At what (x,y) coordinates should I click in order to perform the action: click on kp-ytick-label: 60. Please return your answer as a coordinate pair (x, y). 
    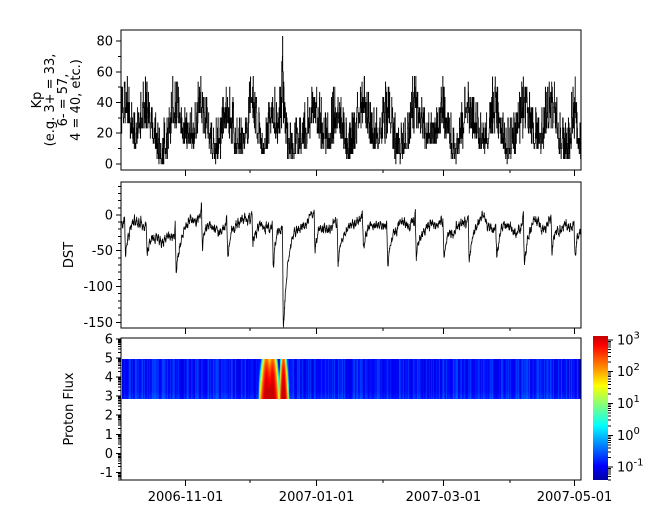
    Looking at the image, I should click on (104, 72).